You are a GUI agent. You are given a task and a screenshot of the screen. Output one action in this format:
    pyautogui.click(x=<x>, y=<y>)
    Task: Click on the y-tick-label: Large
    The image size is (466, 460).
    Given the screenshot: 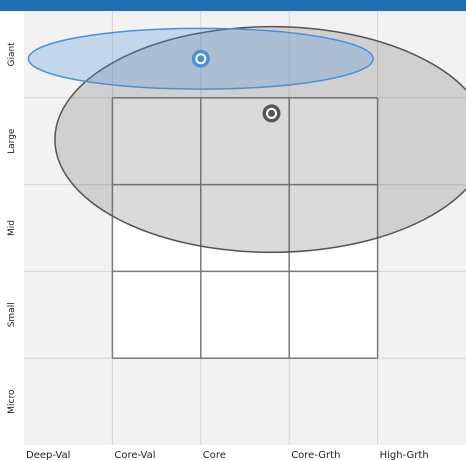 What is the action you would take?
    pyautogui.click(x=12, y=141)
    